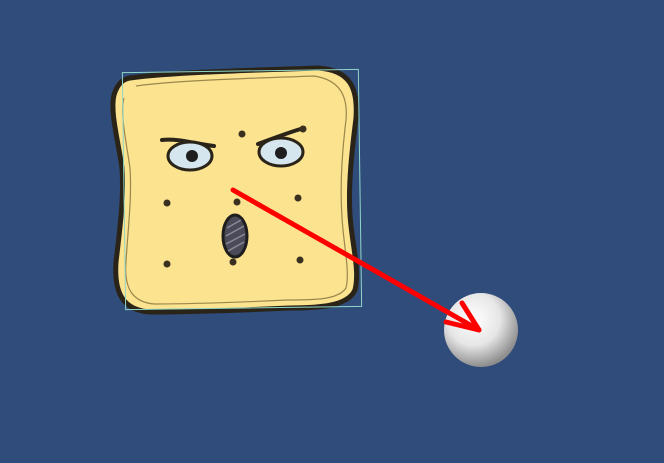  I want to click on left-pupil, so click(192, 156).